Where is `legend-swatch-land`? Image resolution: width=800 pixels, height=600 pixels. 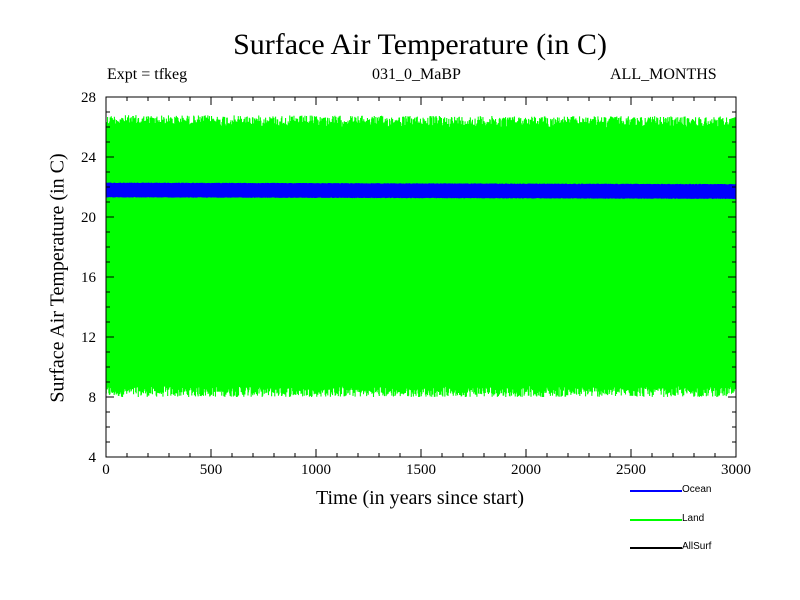
legend-swatch-land is located at coordinates (656, 520).